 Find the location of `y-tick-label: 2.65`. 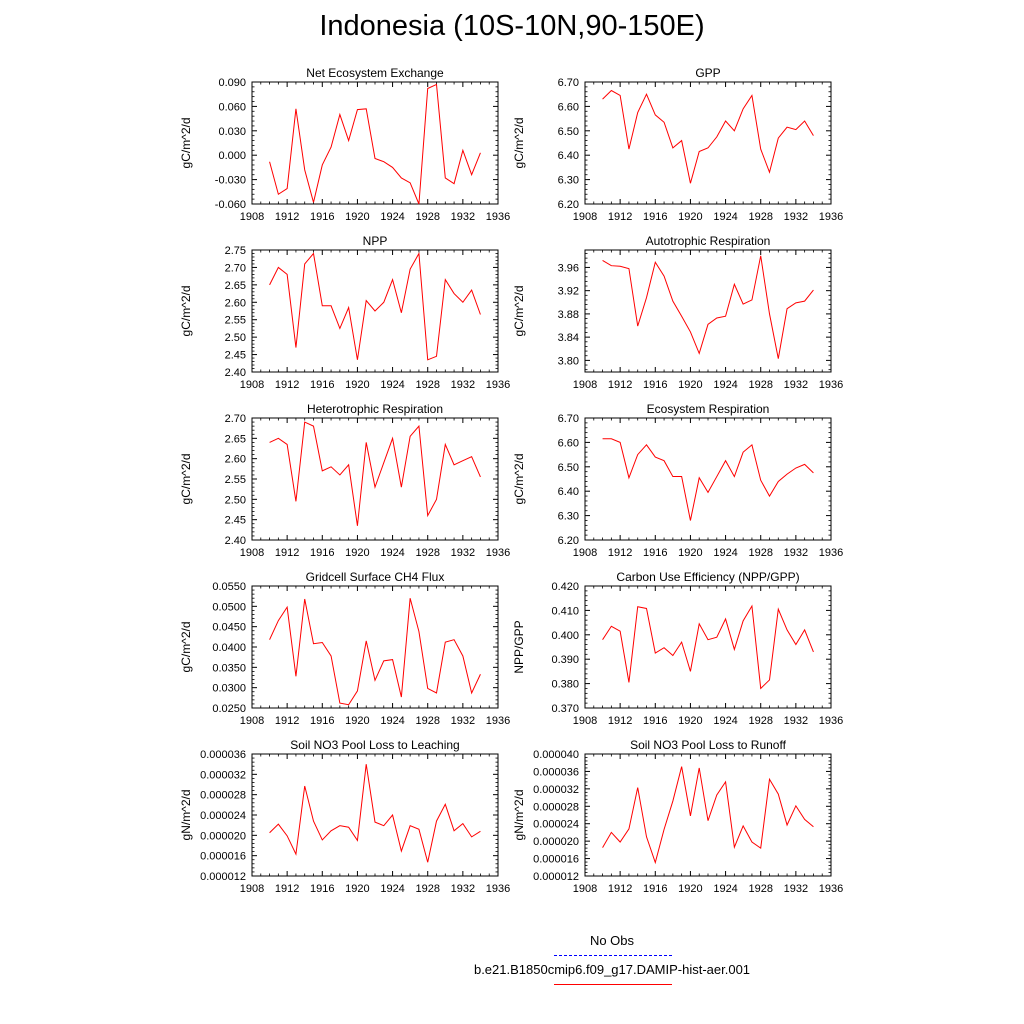

y-tick-label: 2.65 is located at coordinates (235, 286).